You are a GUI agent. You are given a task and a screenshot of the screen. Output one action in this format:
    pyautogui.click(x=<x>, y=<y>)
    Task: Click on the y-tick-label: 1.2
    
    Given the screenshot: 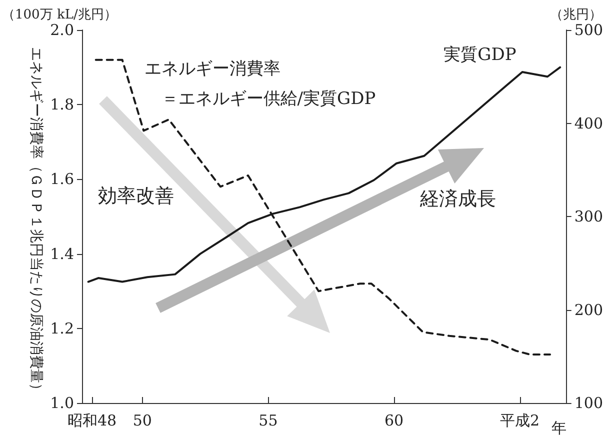 What is the action you would take?
    pyautogui.click(x=62, y=328)
    